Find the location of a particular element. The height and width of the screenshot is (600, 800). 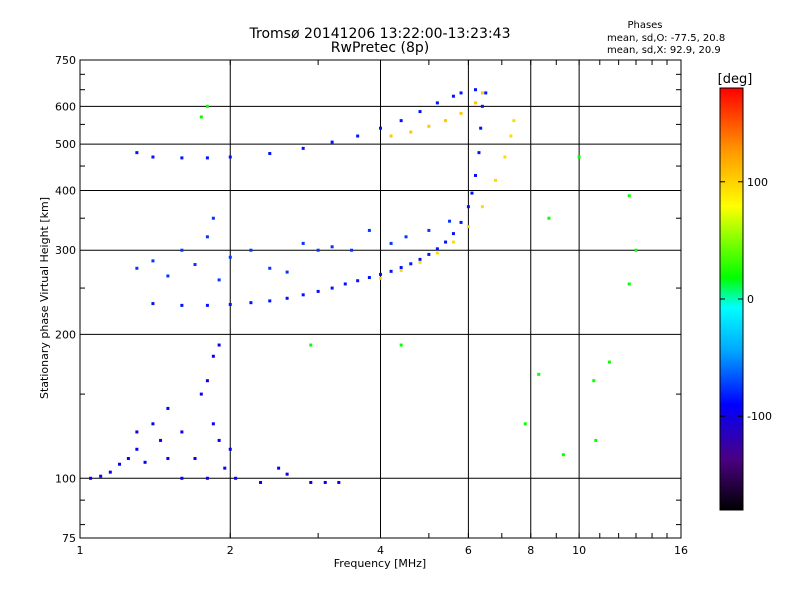

y-tick-label: 600 is located at coordinates (65, 106).